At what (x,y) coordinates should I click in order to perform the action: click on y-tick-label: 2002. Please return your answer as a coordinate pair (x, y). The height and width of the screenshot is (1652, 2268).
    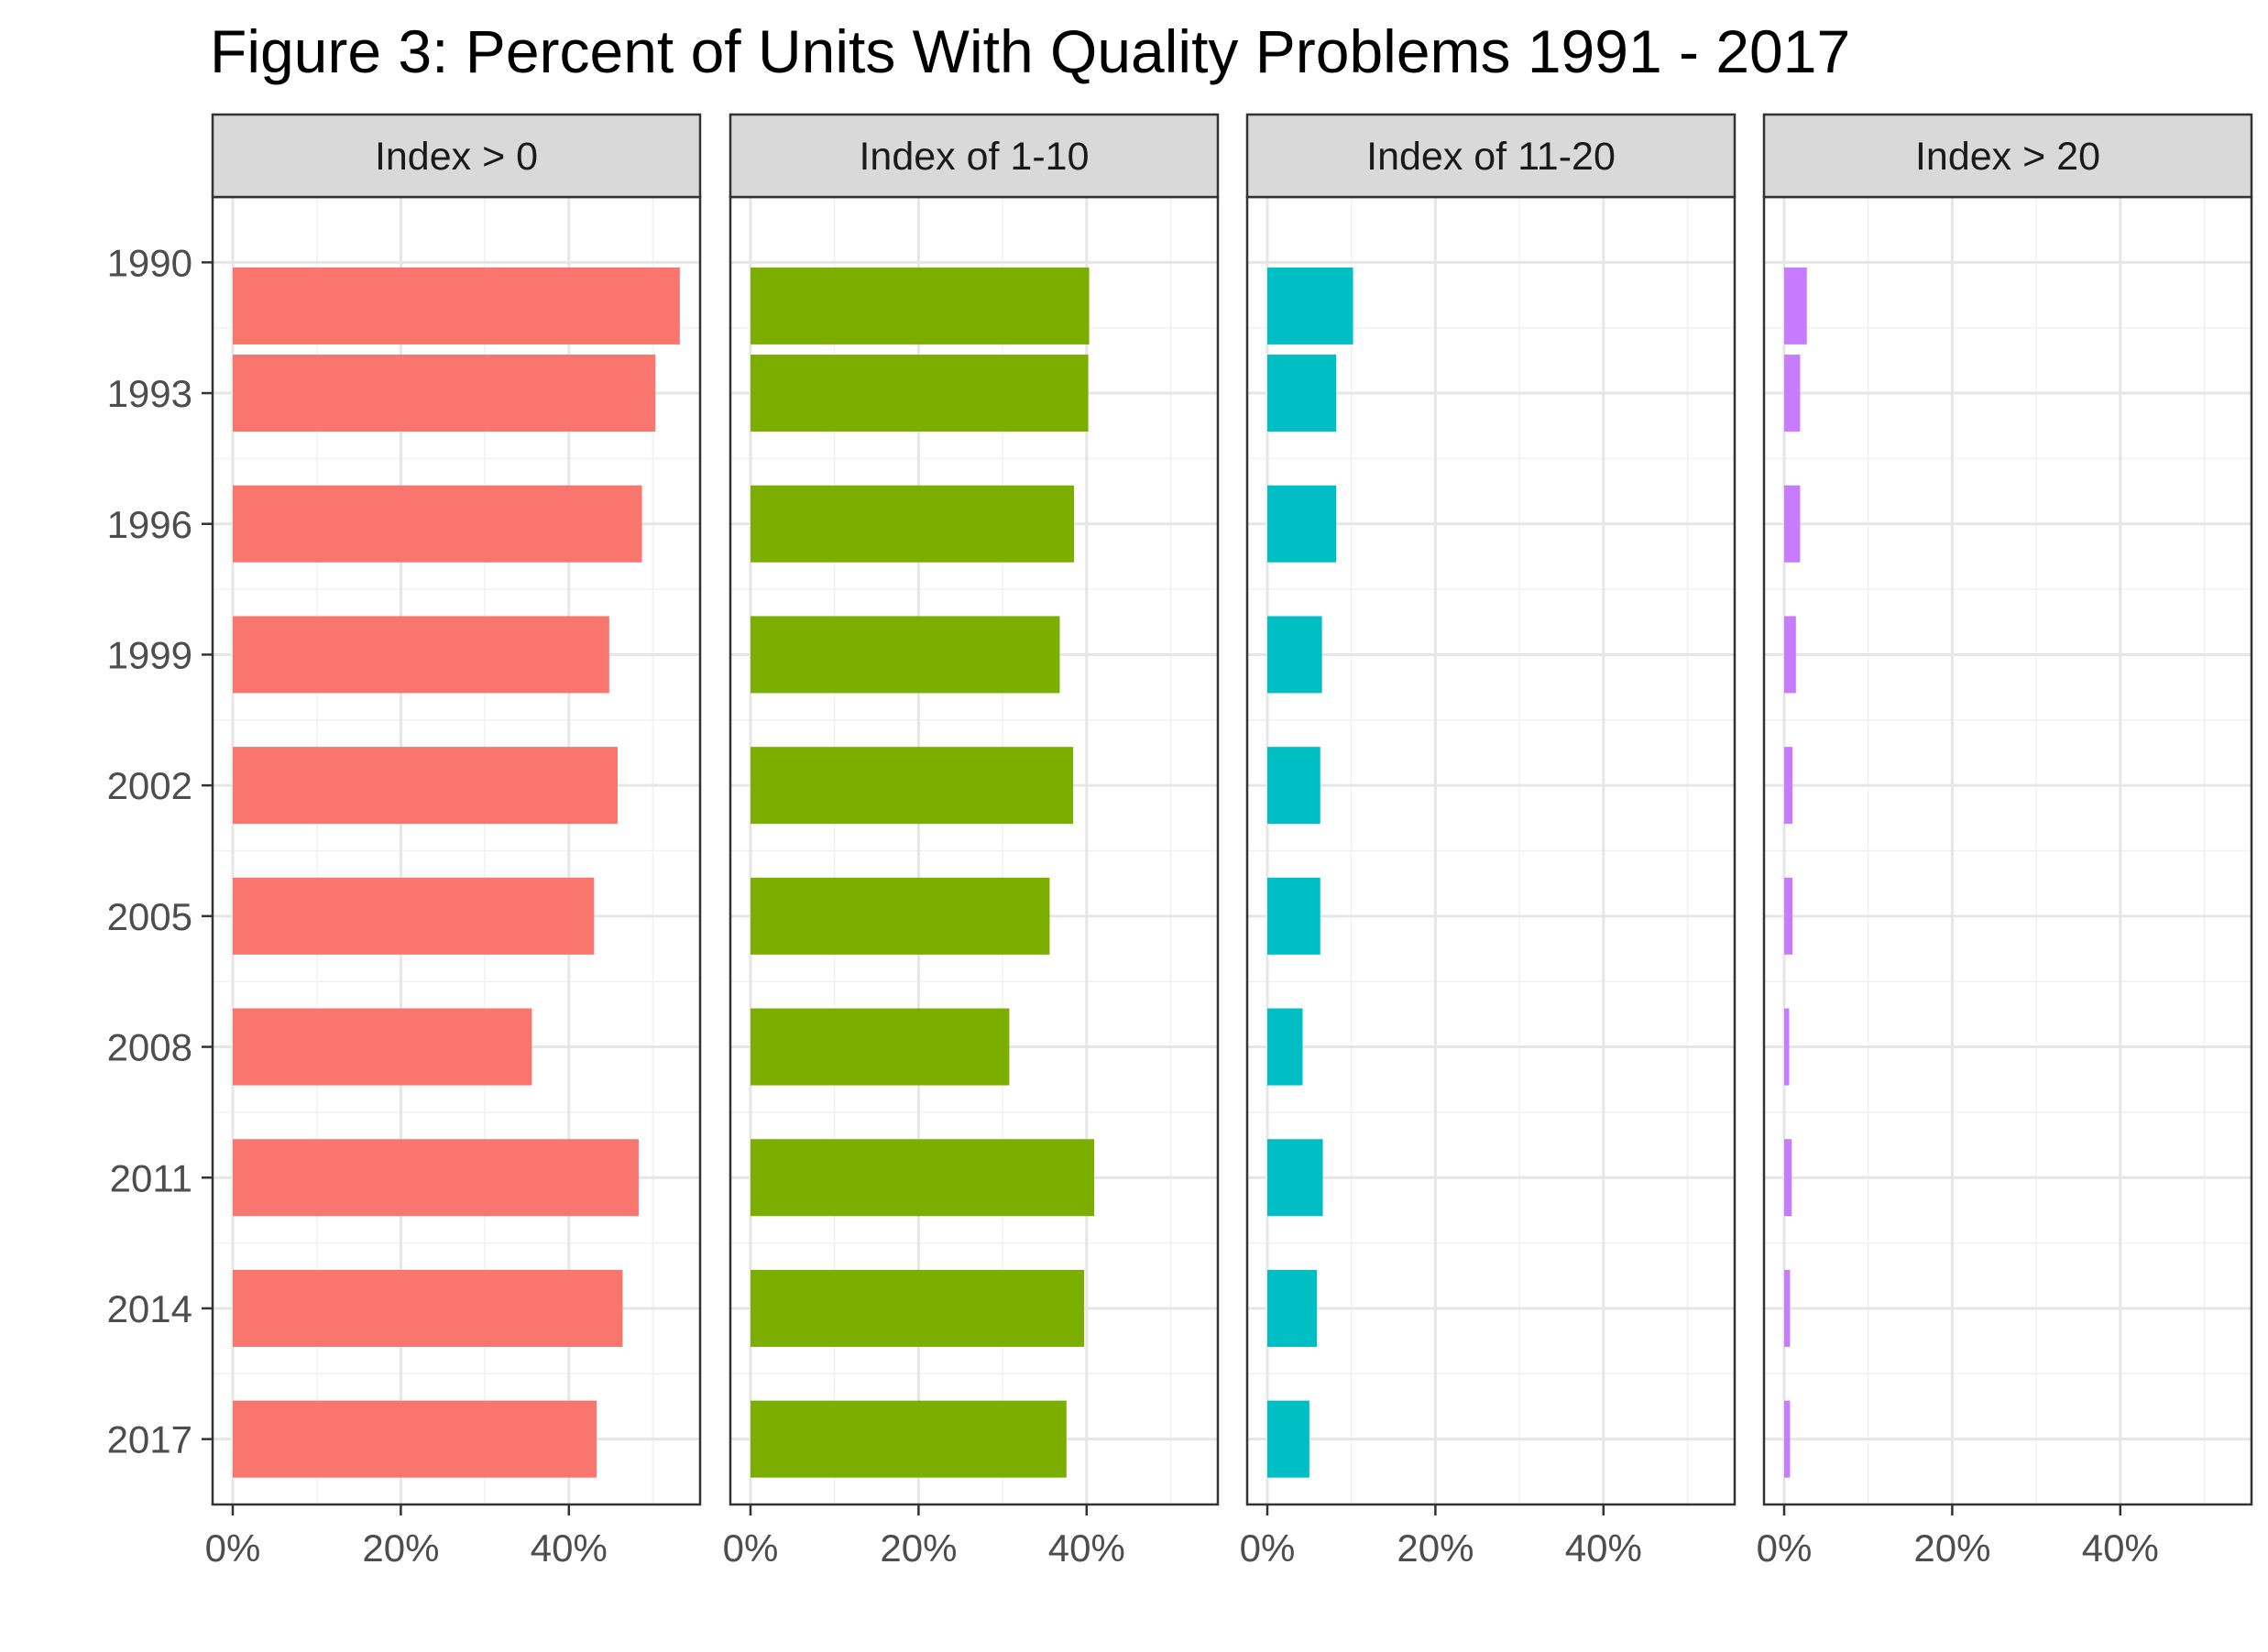
    Looking at the image, I should click on (149, 785).